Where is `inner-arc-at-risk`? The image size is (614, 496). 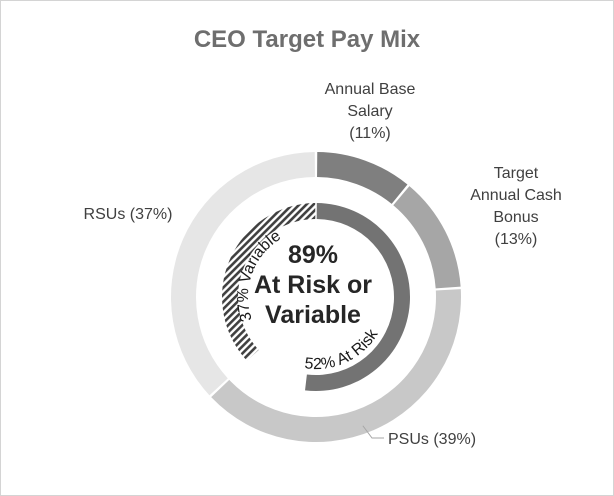 inner-arc-at-risk is located at coordinates (358, 297).